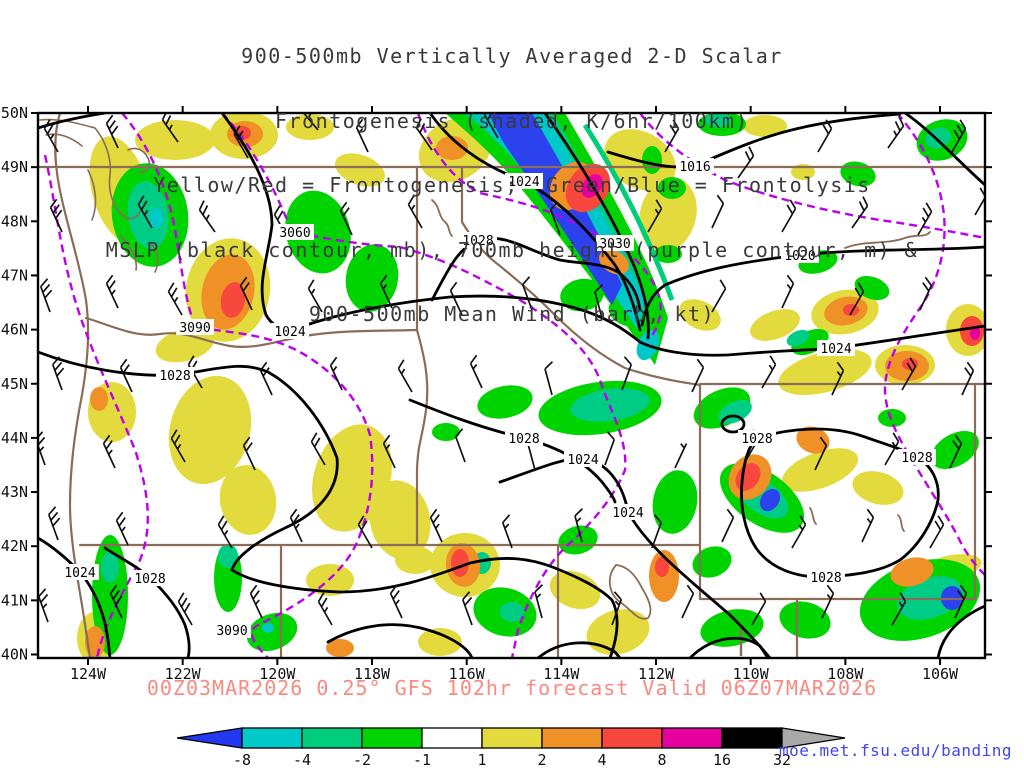 This screenshot has height=768, width=1024. What do you see at coordinates (14, 384) in the screenshot?
I see `svg-text: 45N` at bounding box center [14, 384].